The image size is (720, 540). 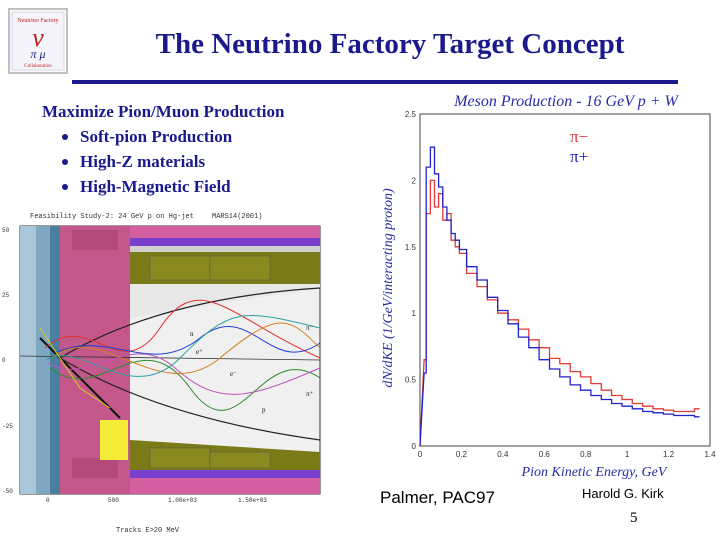 I want to click on x-tick-label: 0.2, so click(x=462, y=454).